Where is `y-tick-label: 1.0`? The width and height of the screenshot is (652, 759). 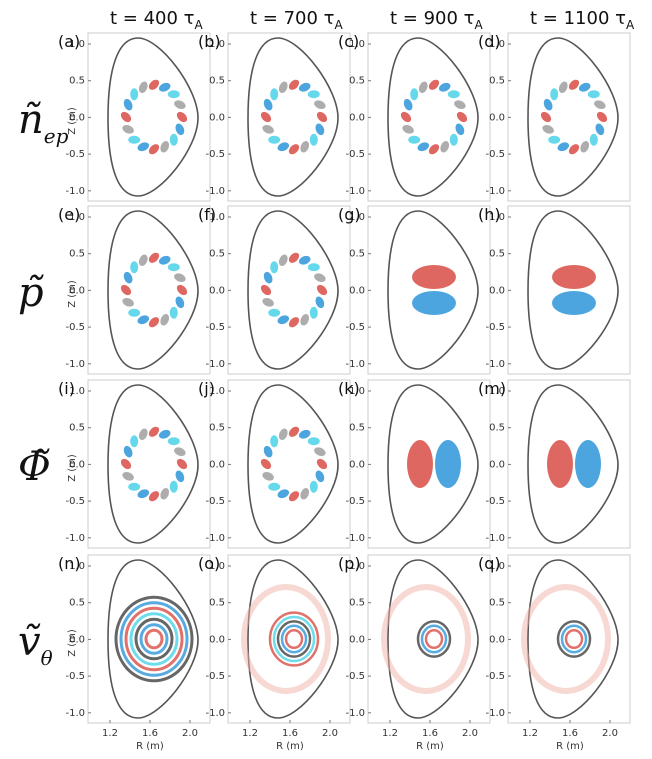 y-tick-label: 1.0 is located at coordinates (77, 44).